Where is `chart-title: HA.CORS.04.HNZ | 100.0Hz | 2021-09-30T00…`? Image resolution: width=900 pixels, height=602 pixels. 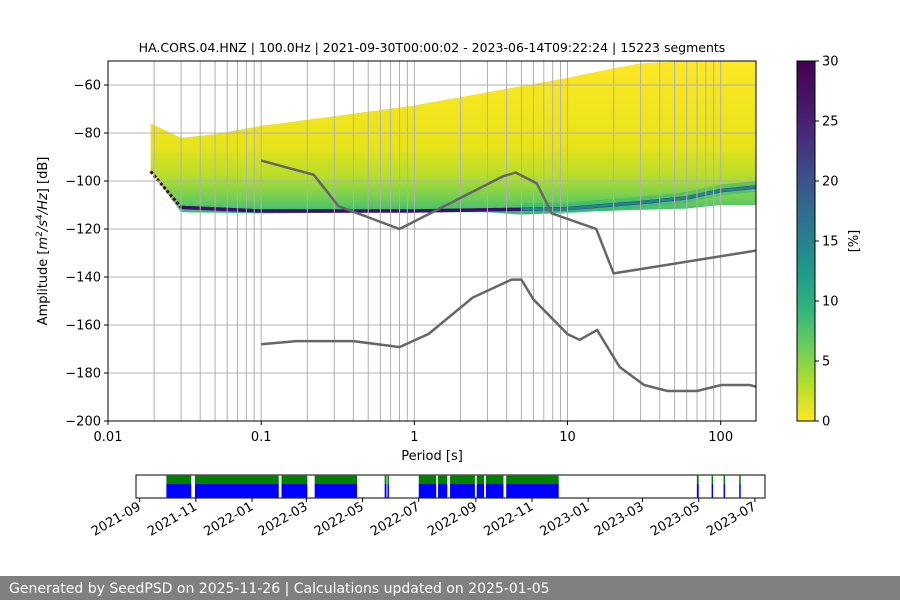
chart-title: HA.CORS.04.HNZ | 100.0Hz | 2021-09-30T00… is located at coordinates (432, 47).